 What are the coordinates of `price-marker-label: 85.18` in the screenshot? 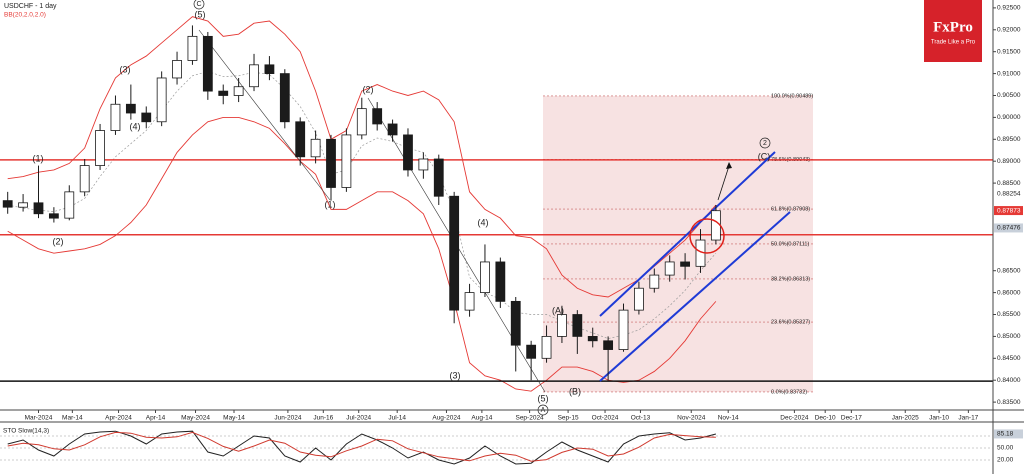 It's located at (1005, 434).